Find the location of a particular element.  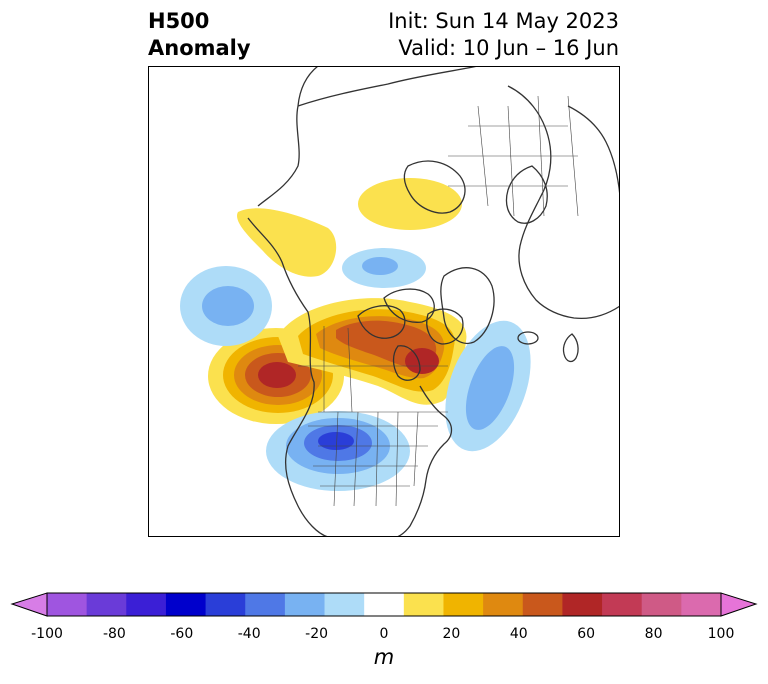

positive-anomalies is located at coordinates (337, 301).